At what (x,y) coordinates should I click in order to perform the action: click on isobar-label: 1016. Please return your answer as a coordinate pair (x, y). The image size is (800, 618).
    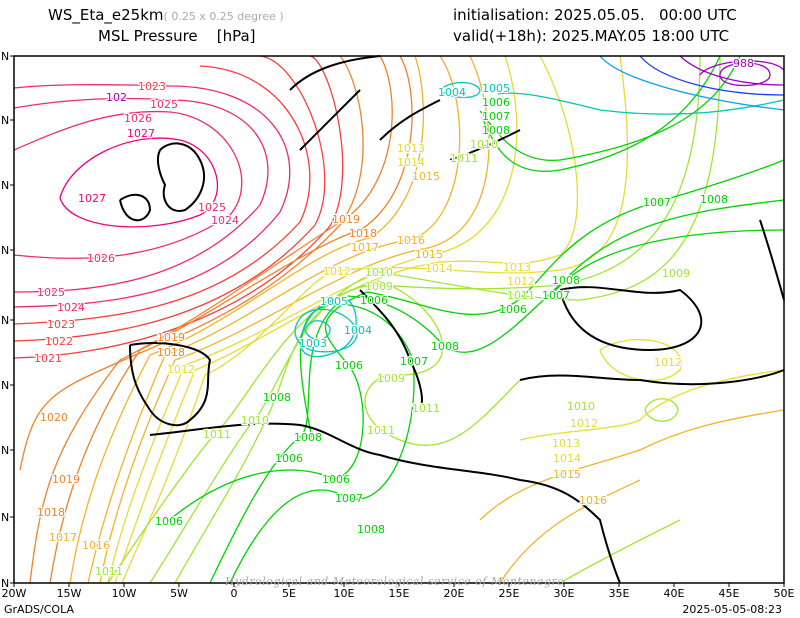
    Looking at the image, I should click on (96, 545).